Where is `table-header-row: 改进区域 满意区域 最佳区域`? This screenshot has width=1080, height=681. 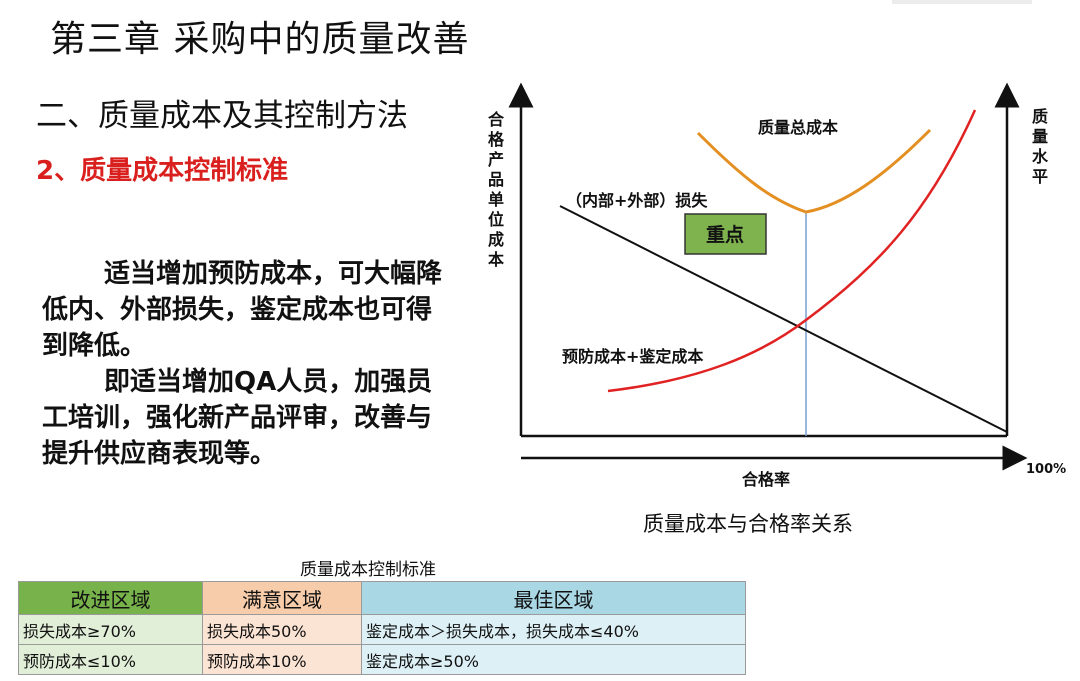
table-header-row: 改进区域 满意区域 最佳区域 is located at coordinates (382, 598).